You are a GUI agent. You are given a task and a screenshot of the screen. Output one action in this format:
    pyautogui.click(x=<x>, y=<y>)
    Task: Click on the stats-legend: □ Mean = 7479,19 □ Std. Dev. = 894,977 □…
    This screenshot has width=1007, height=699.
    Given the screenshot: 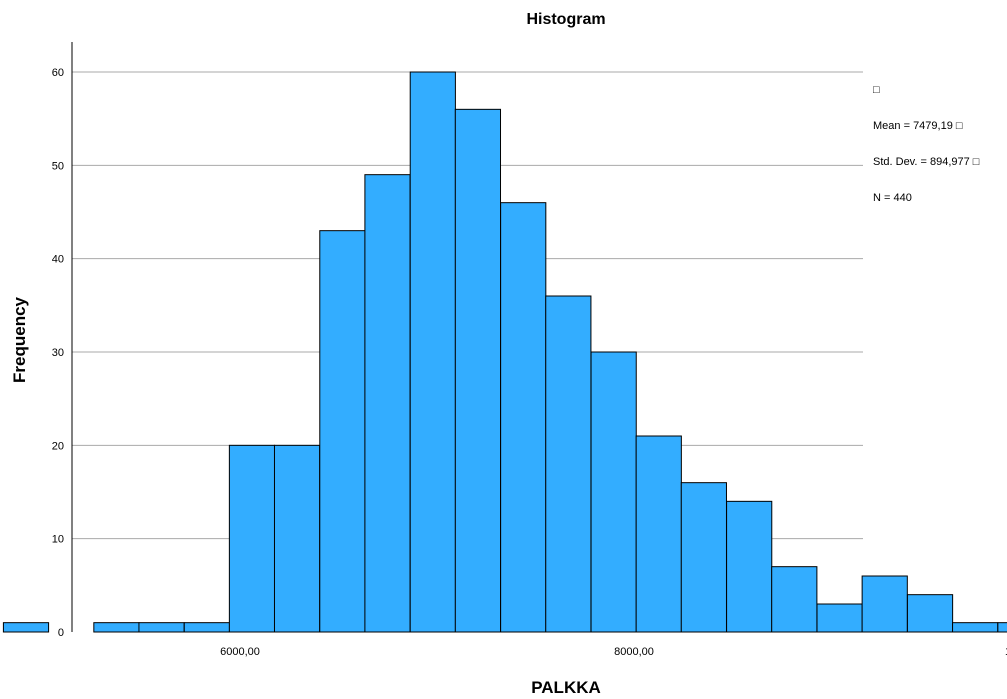 What is the action you would take?
    pyautogui.click(x=926, y=138)
    